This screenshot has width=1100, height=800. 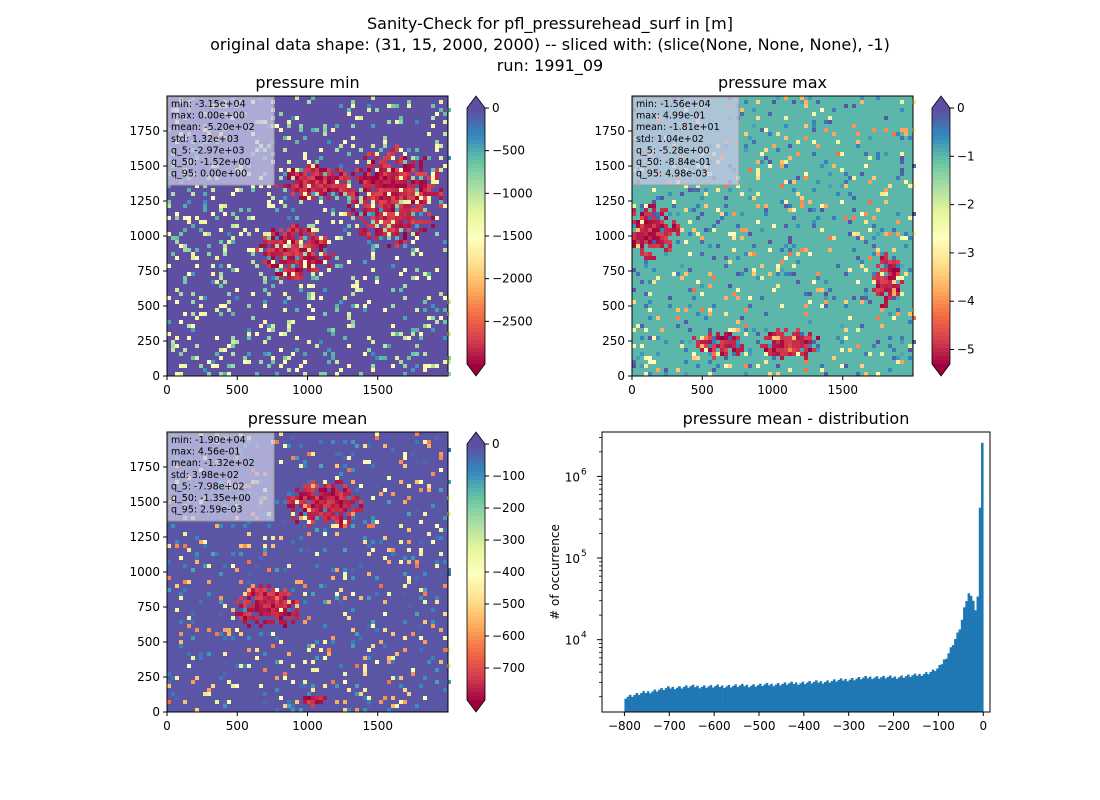 What do you see at coordinates (584, 636) in the screenshot?
I see `y-tick-exponent: 4` at bounding box center [584, 636].